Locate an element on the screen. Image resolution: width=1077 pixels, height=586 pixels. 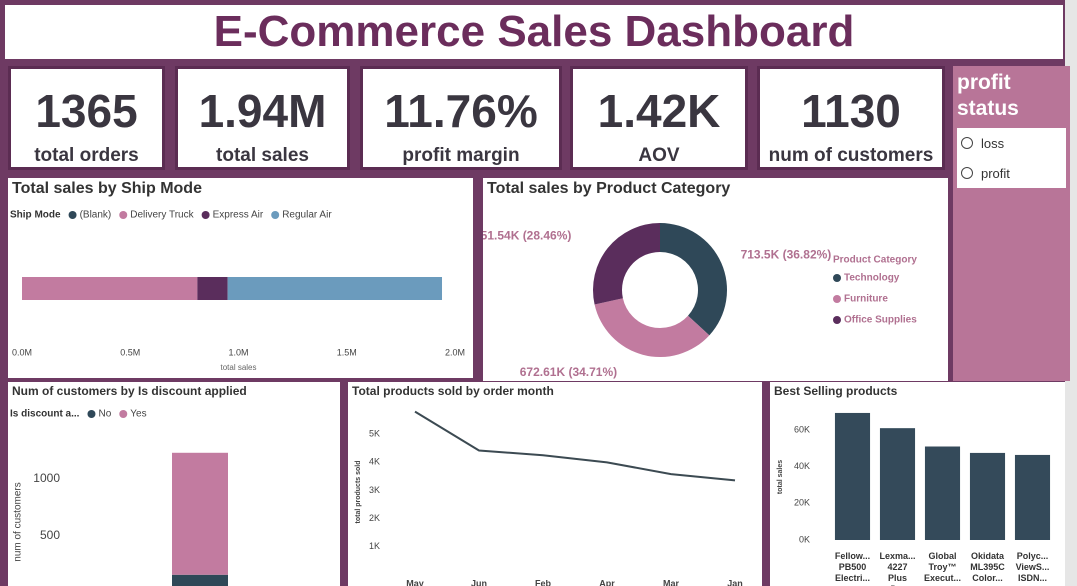
x-tick-label: 0.5M is located at coordinates (130, 352).